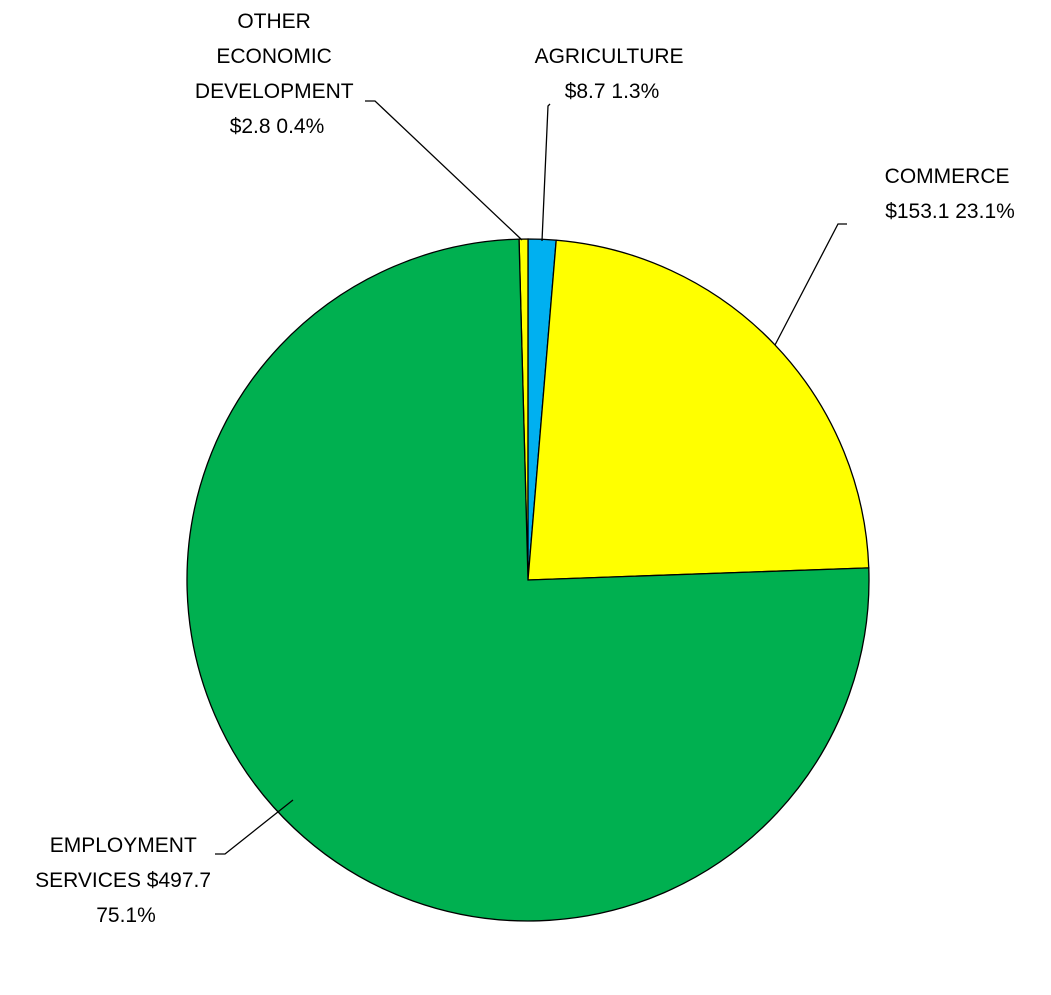  I want to click on pie-slice-commerce, so click(698, 410).